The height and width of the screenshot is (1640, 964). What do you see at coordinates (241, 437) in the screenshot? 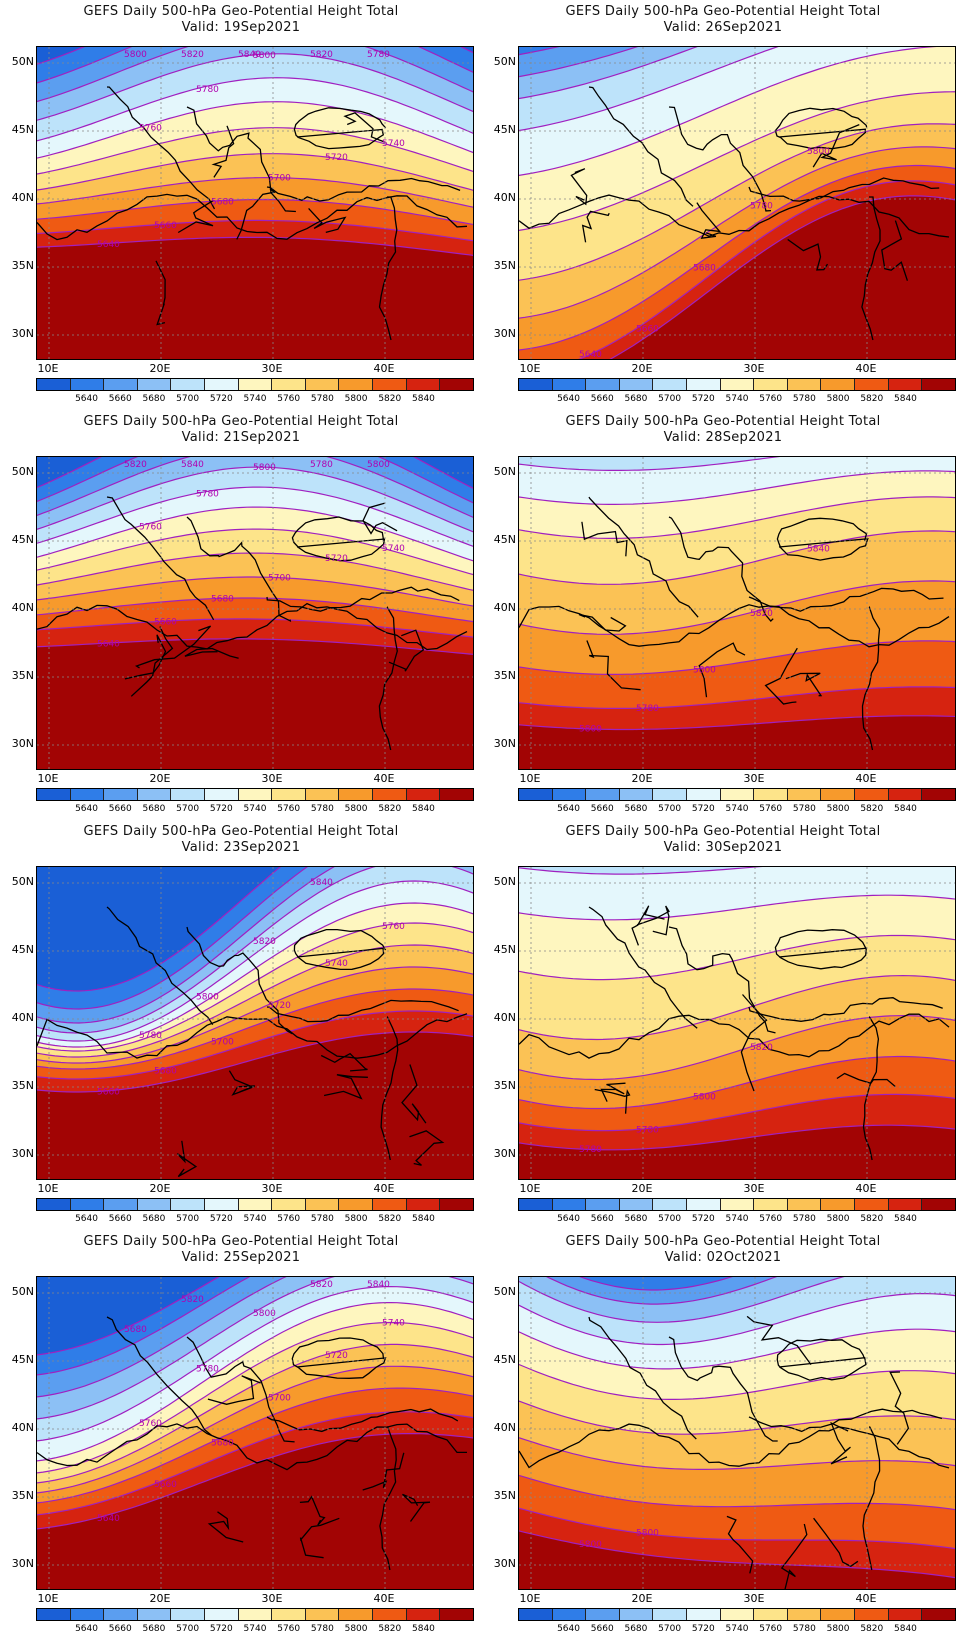
I see `valid-date: Valid: 21Sep2021` at bounding box center [241, 437].